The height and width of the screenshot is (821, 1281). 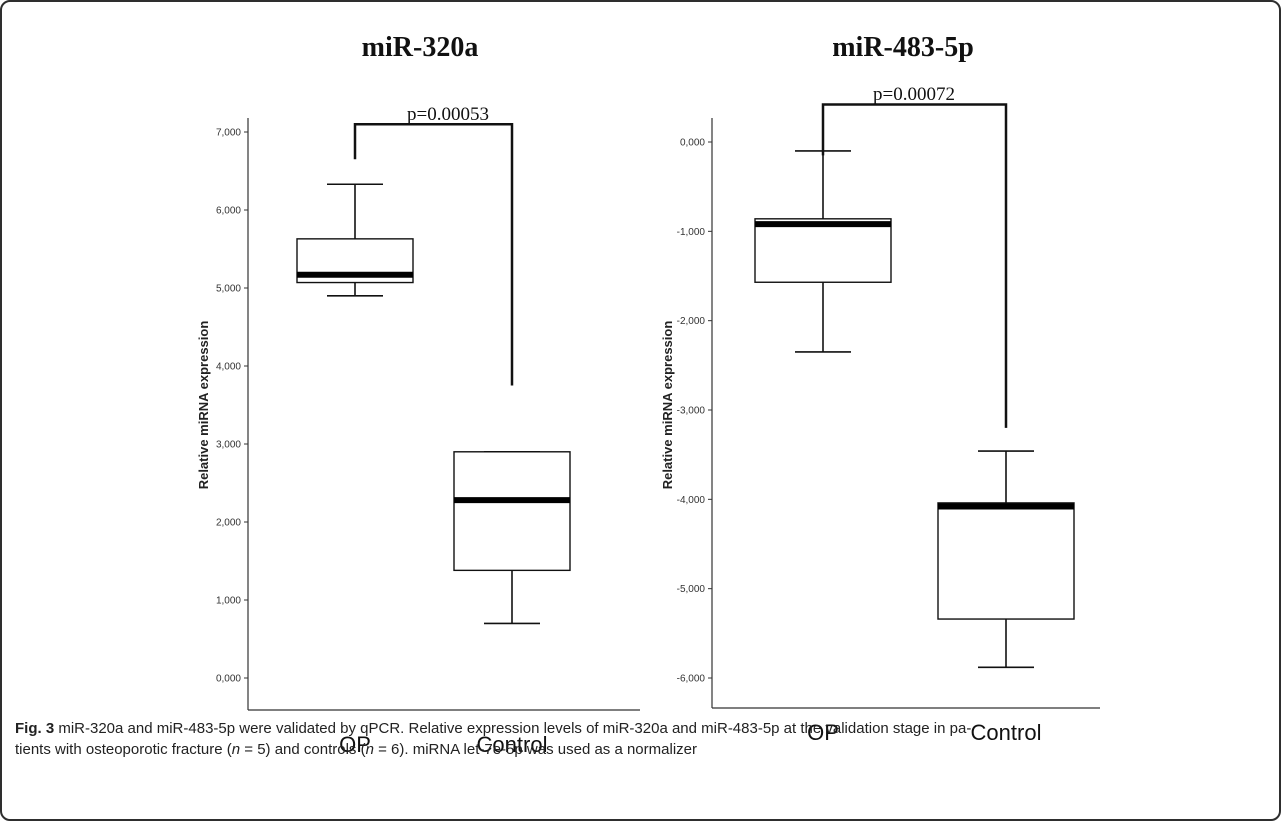 I want to click on chart-title: miR-320a, so click(x=420, y=47).